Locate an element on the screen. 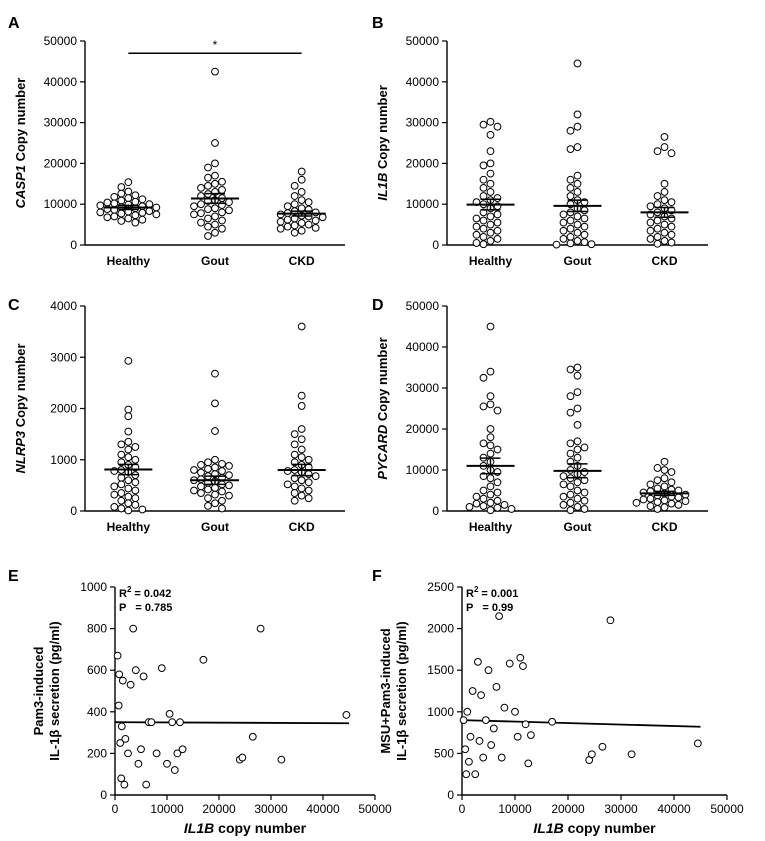  panel-label: D is located at coordinates (378, 305).